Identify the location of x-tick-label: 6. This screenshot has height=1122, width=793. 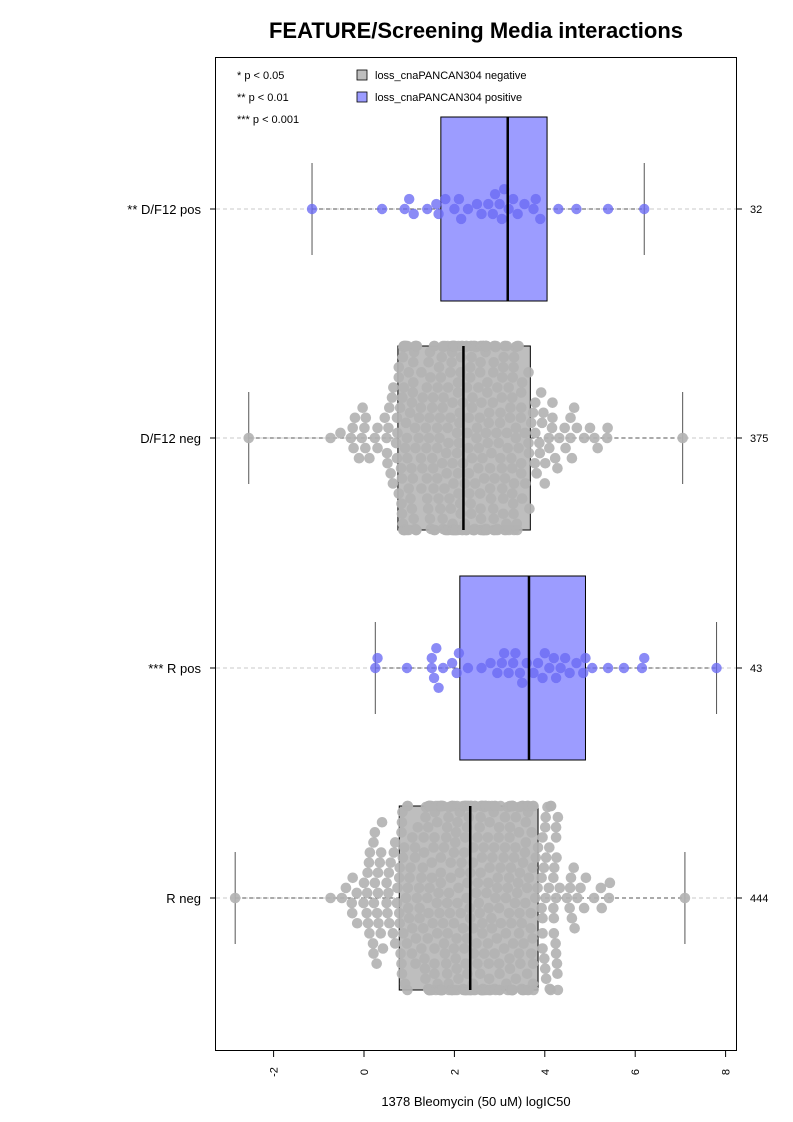
(636, 1072).